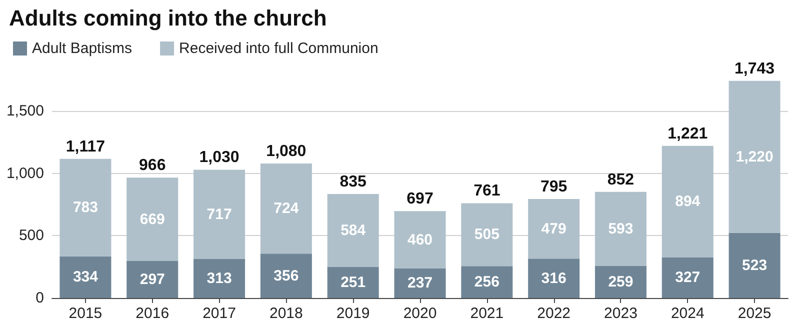 This screenshot has height=328, width=800. I want to click on x-tick-label: 2022, so click(554, 313).